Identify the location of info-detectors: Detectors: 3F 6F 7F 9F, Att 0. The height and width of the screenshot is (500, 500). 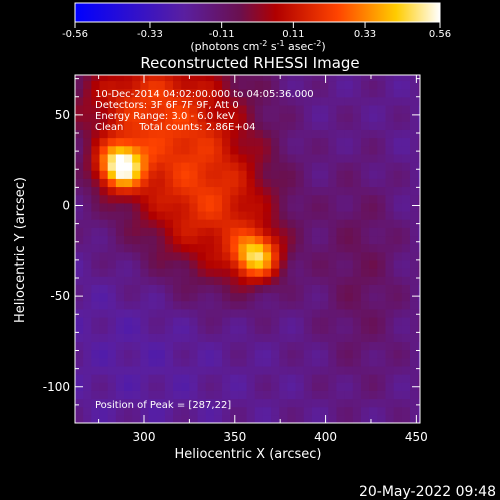
(167, 105).